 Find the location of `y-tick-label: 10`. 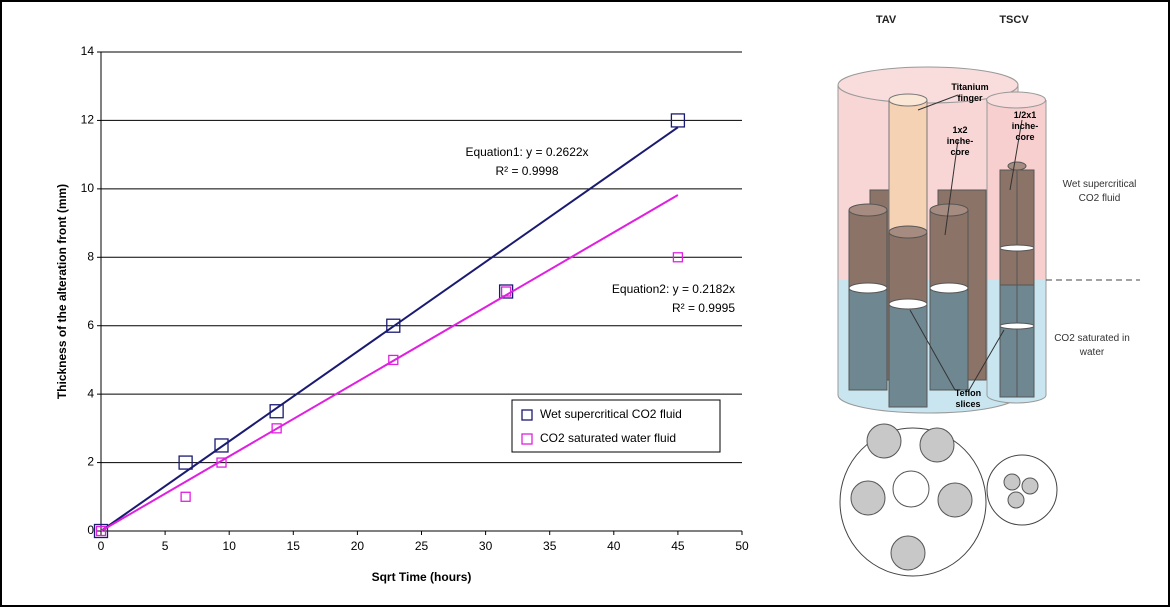

y-tick-label: 10 is located at coordinates (88, 188).